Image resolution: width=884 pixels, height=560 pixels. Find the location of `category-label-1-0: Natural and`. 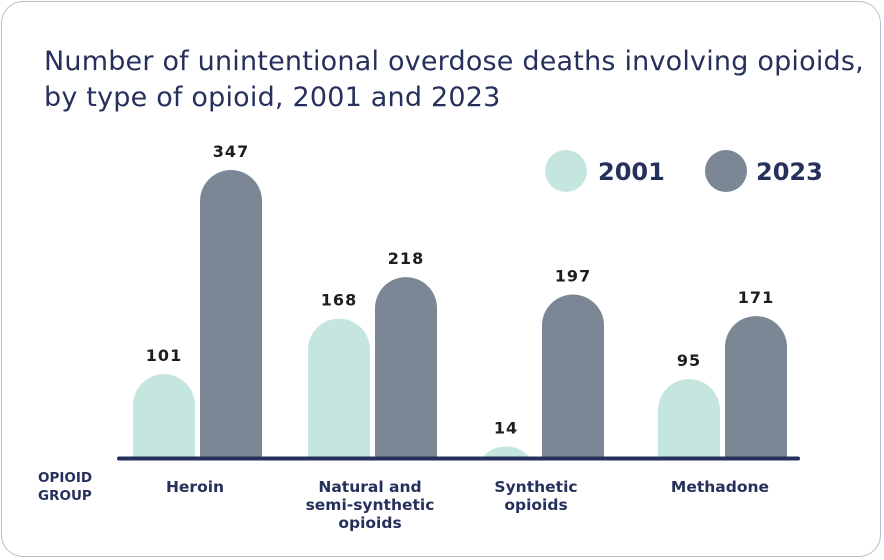

category-label-1-0: Natural and is located at coordinates (369, 487).